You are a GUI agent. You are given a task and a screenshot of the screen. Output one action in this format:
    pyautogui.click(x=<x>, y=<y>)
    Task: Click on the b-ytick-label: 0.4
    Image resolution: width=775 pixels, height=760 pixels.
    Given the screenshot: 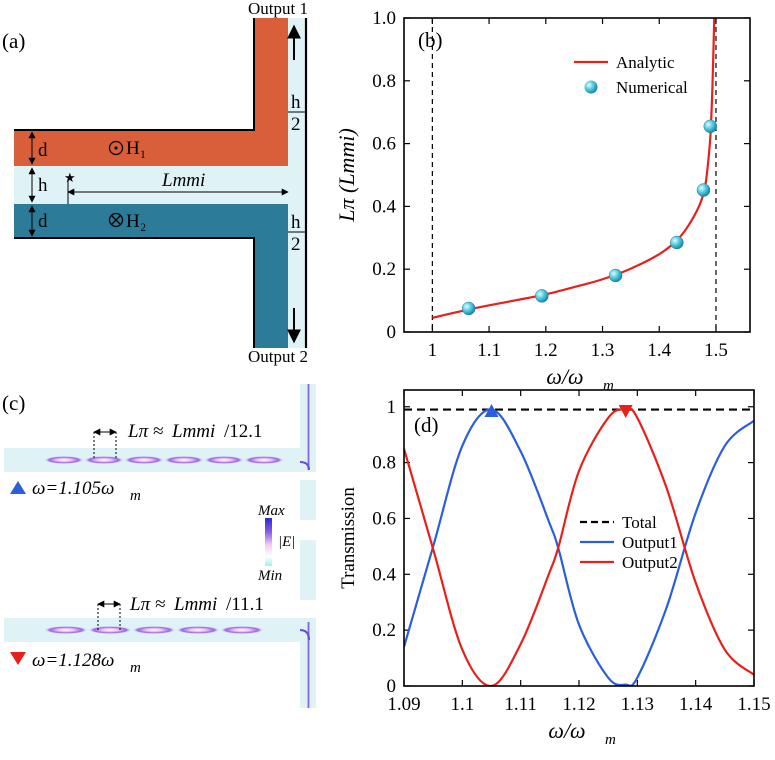 What is the action you would take?
    pyautogui.click(x=384, y=206)
    